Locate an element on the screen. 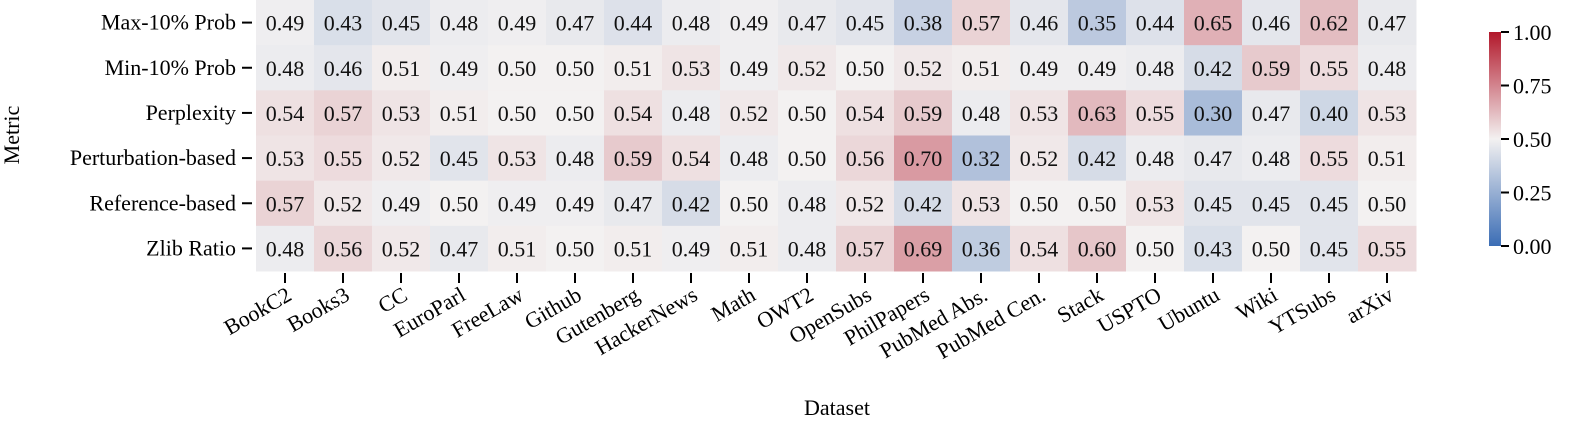  cell-value-label: 0.45 is located at coordinates (865, 23).